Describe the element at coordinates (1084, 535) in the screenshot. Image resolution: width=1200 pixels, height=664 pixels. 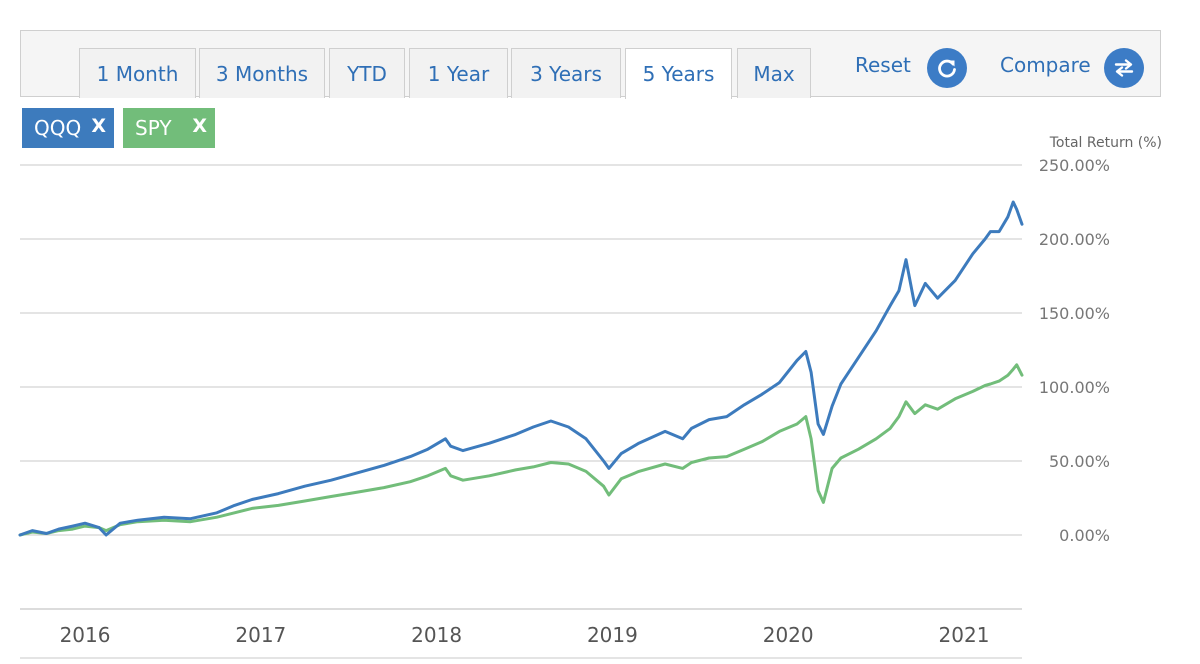
I see `y-tick-label: 0.00%` at that location.